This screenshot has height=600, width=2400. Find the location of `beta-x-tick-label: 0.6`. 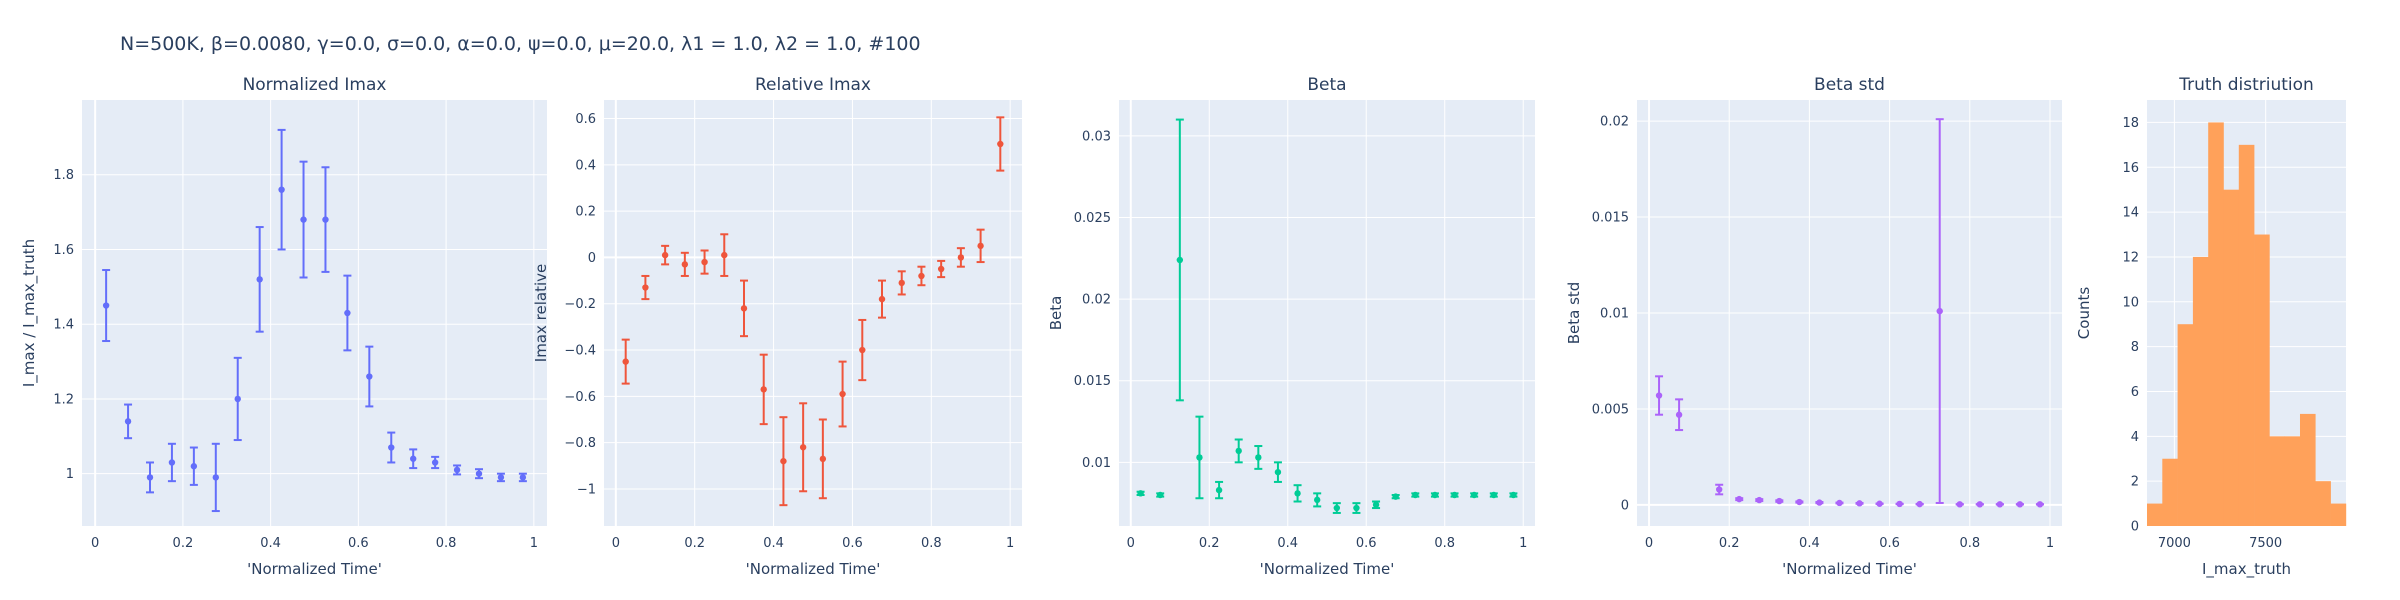

beta-x-tick-label: 0.6 is located at coordinates (1366, 543).